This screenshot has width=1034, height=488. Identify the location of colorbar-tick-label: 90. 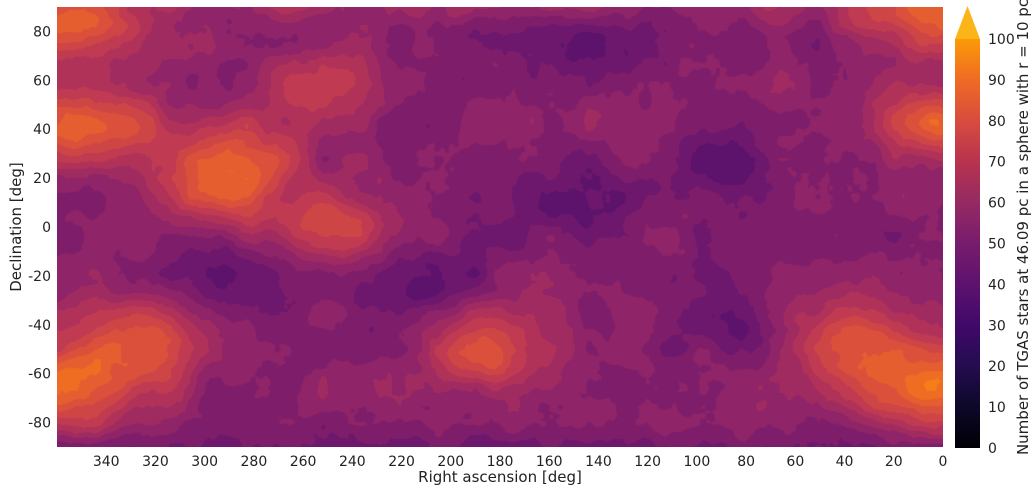
(997, 81).